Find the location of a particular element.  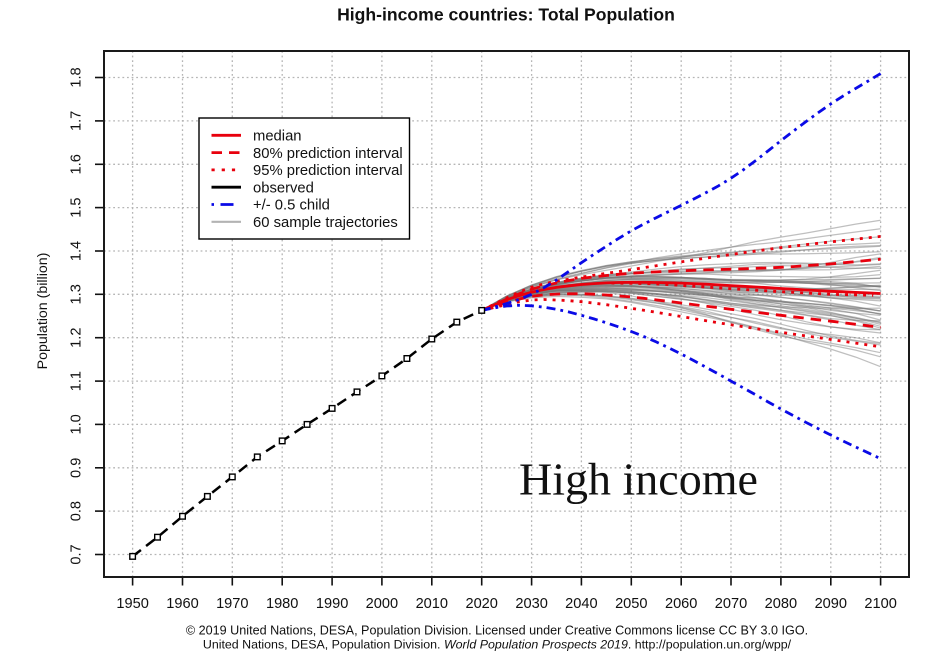

svg-text: 2050 is located at coordinates (631, 604).